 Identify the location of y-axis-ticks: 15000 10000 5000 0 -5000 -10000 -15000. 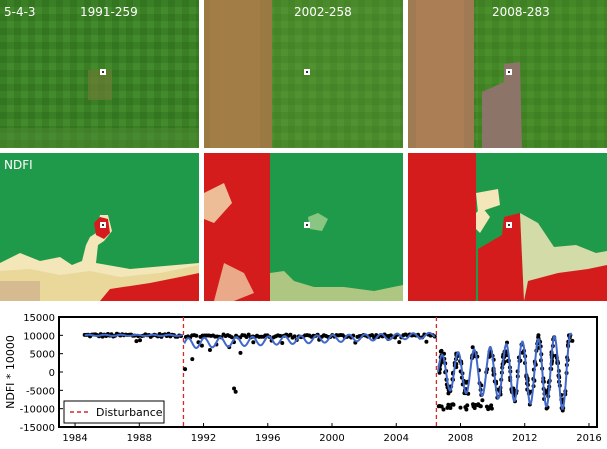
(41, 373).